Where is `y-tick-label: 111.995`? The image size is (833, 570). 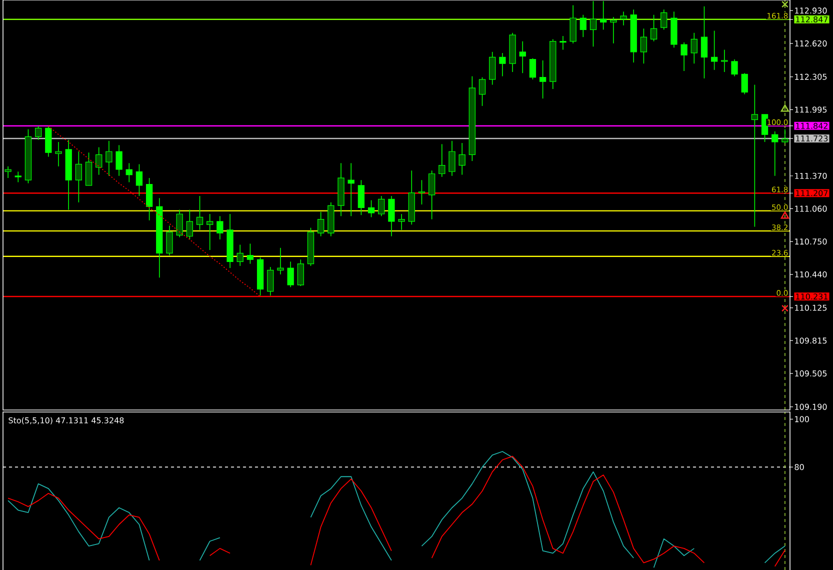
y-tick-label: 111.995 is located at coordinates (811, 109).